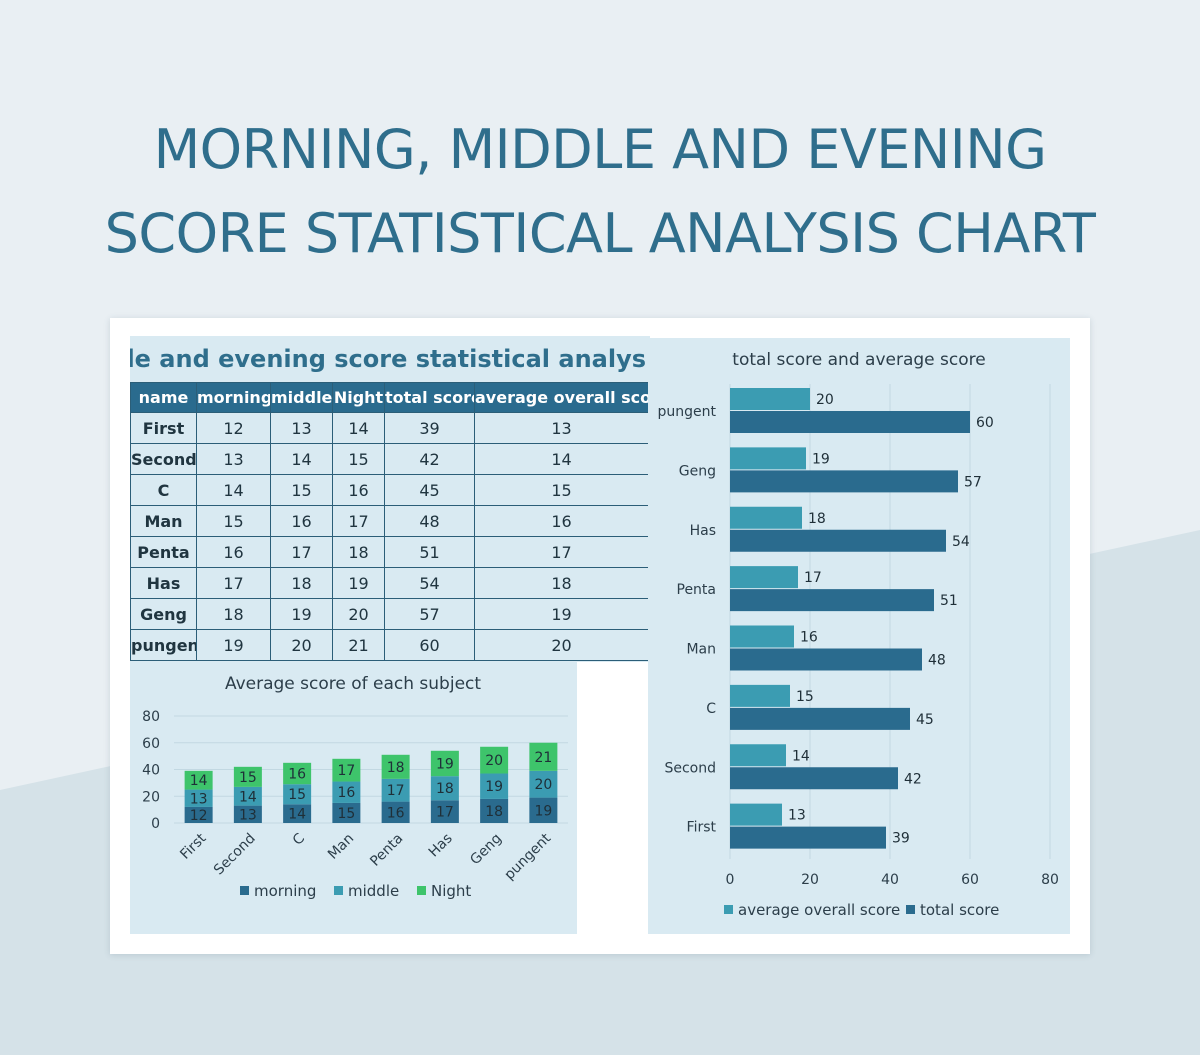 The height and width of the screenshot is (1055, 1200). What do you see at coordinates (193, 846) in the screenshot?
I see `x-tick-label: First` at bounding box center [193, 846].